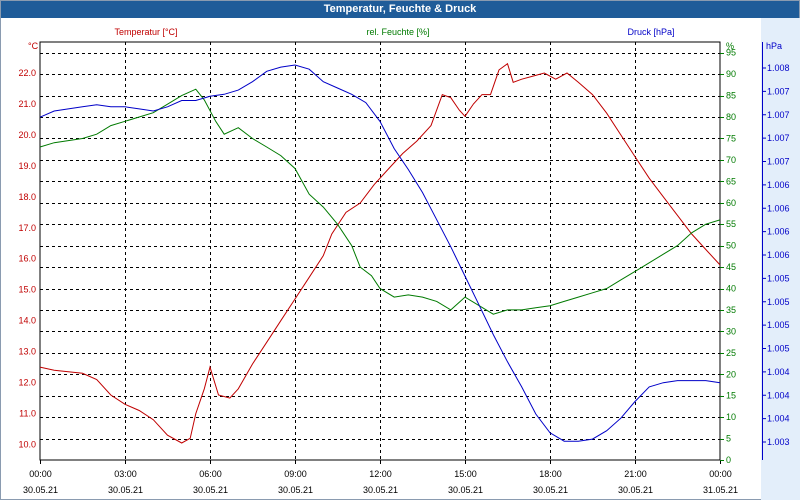 Image resolution: width=800 pixels, height=500 pixels. What do you see at coordinates (731, 181) in the screenshot?
I see `hum-tick-label: 65` at bounding box center [731, 181].